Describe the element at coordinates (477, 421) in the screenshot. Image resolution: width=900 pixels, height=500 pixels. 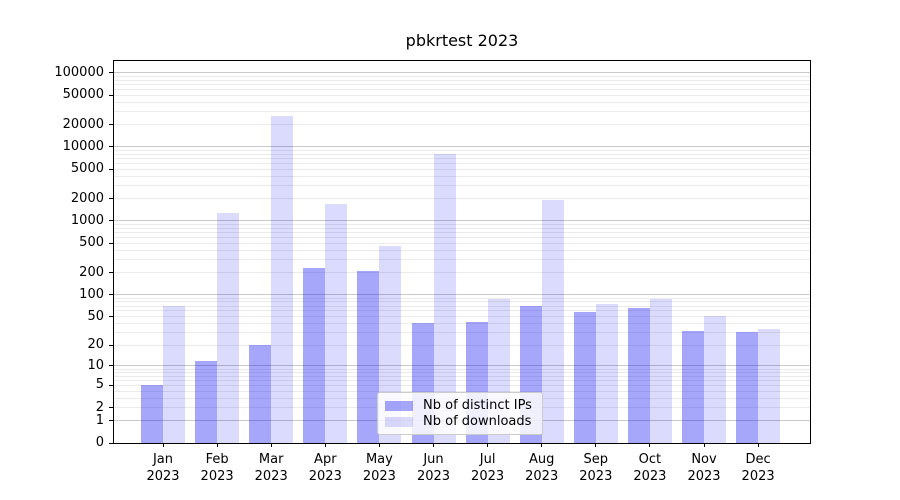
I see `legend-label-downloads: Nb of downloads` at that location.